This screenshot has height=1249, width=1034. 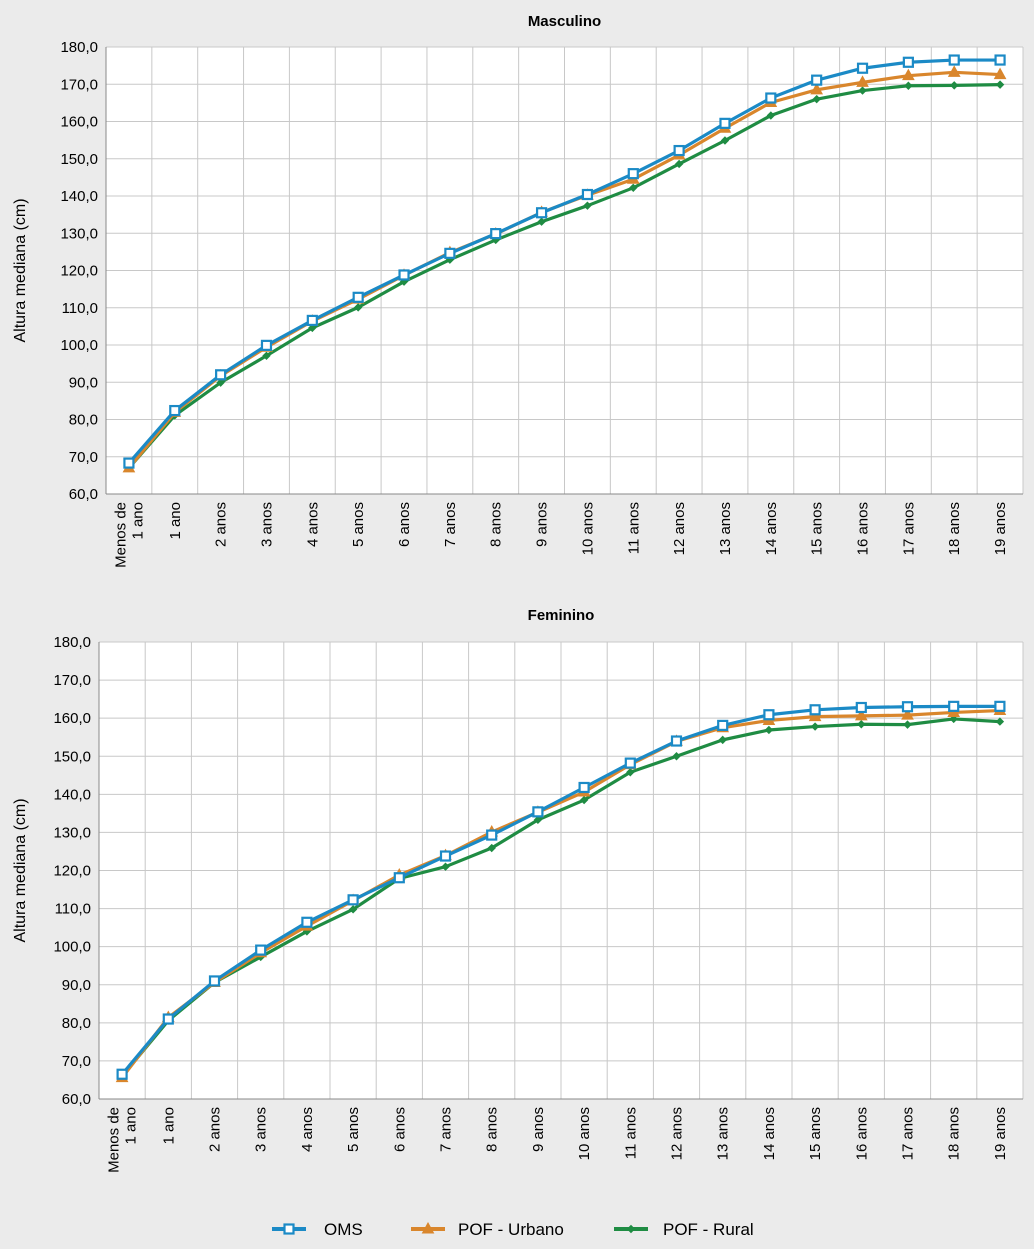 What do you see at coordinates (725, 528) in the screenshot?
I see `x-tick-label: 13 anos` at bounding box center [725, 528].